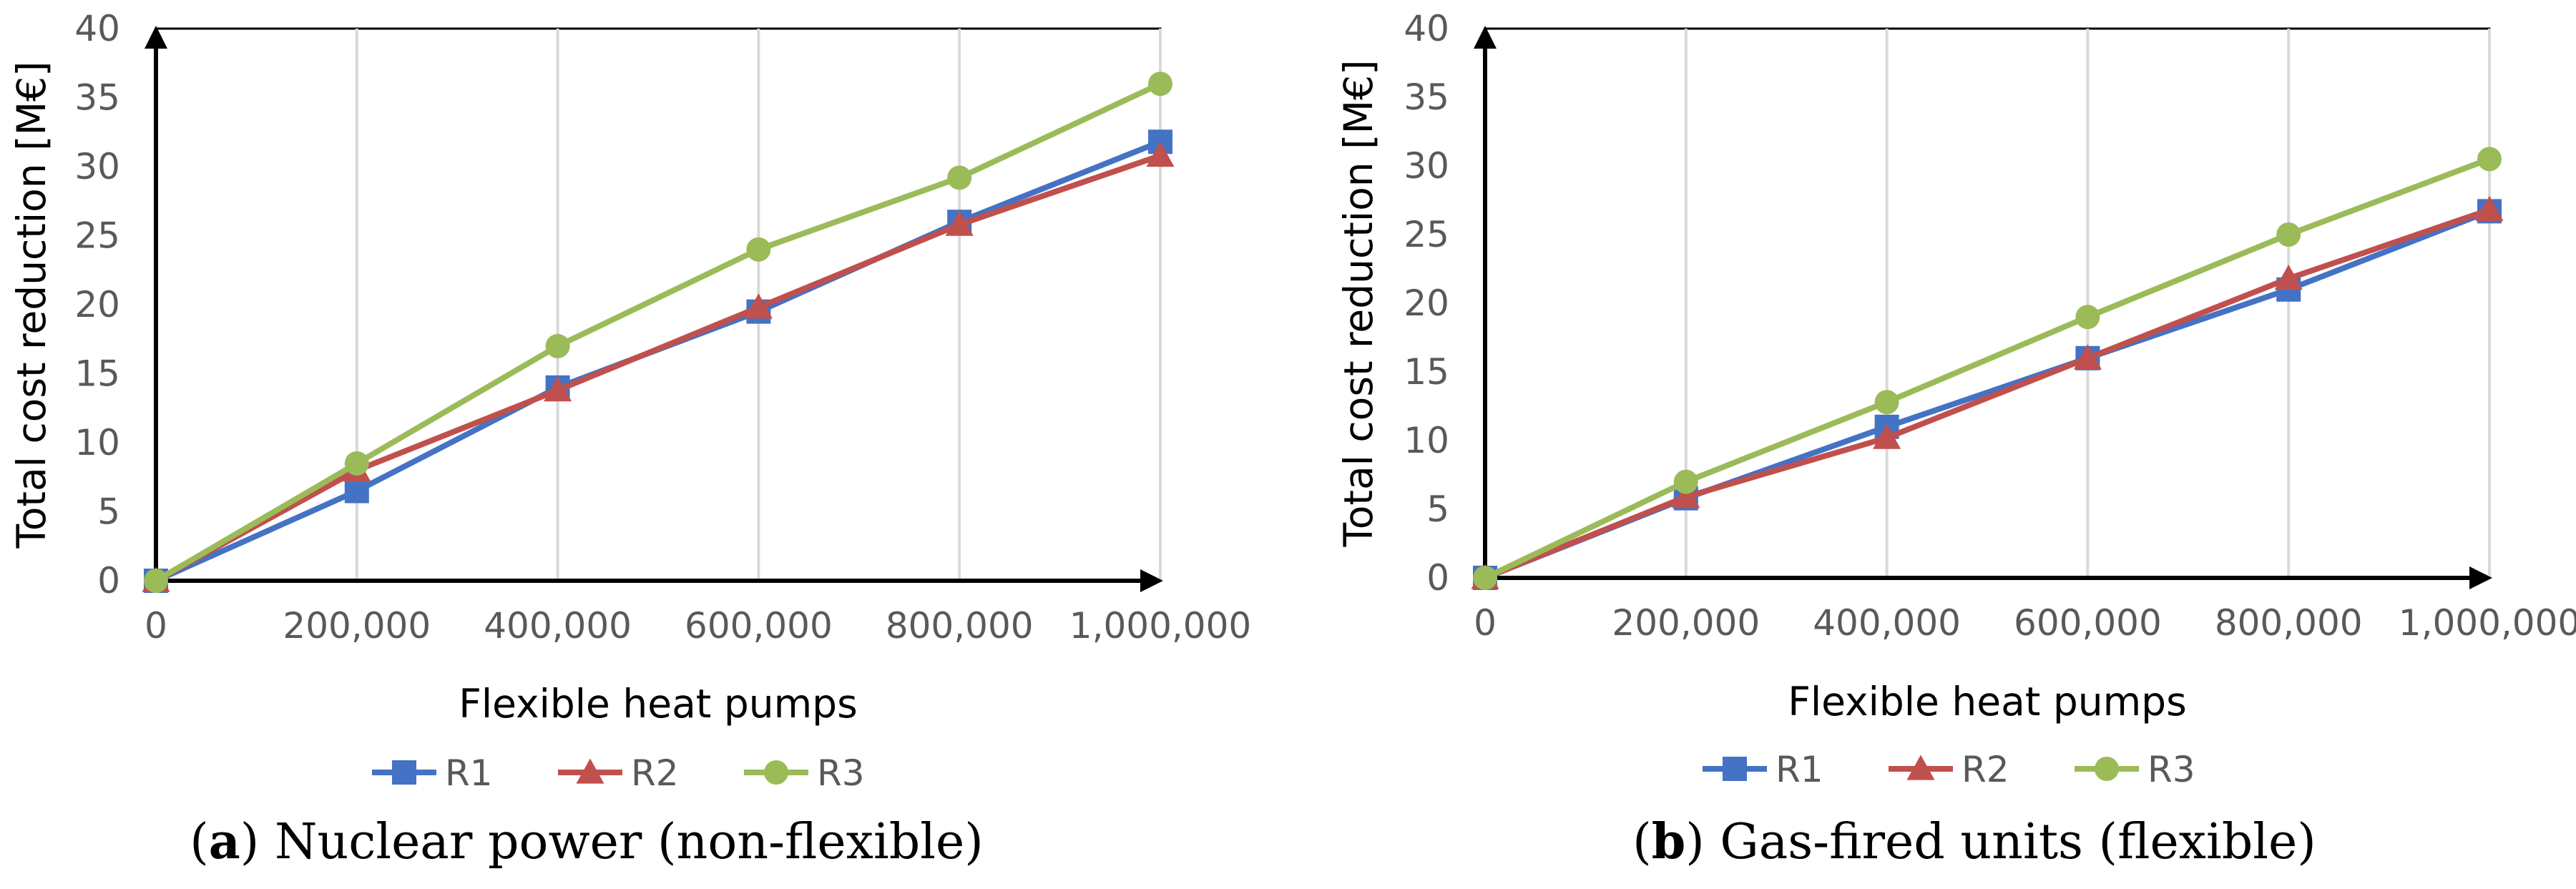  I want to click on caption-letter: b, so click(1669, 841).